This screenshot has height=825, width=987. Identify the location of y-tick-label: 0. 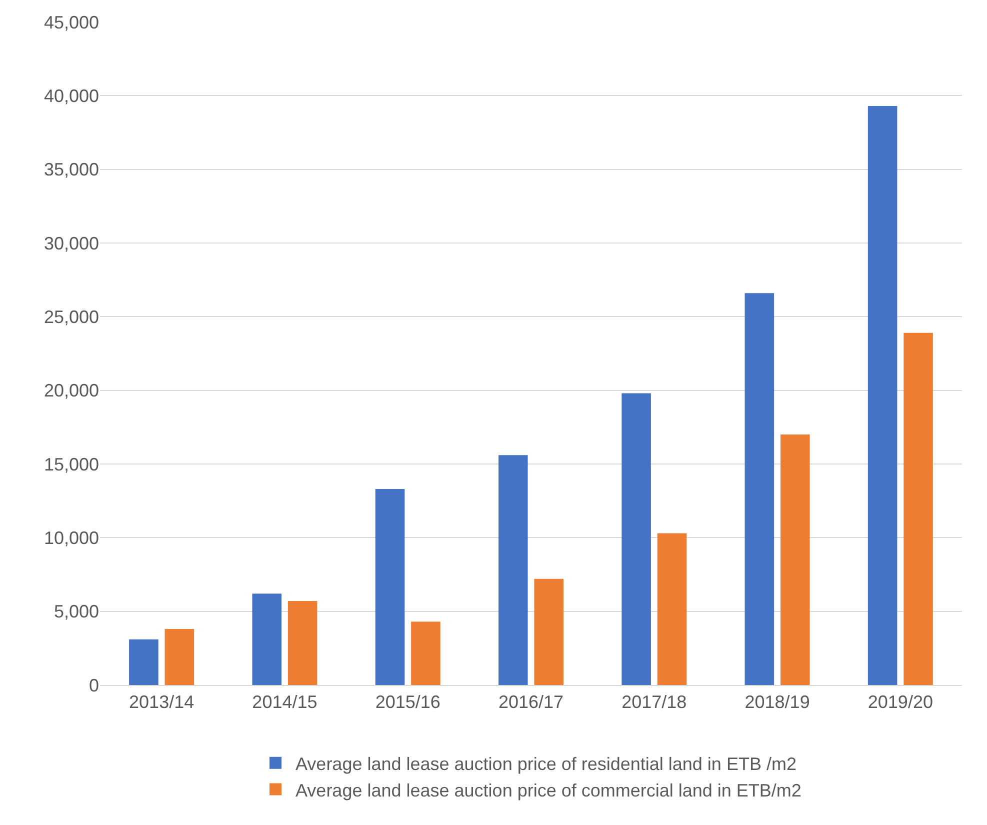
(93, 685).